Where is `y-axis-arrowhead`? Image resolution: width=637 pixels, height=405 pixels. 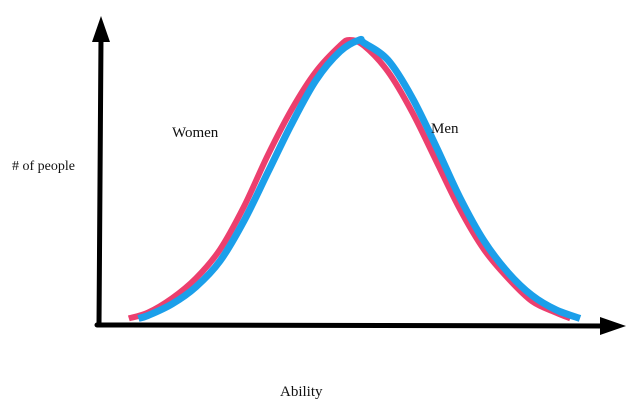 y-axis-arrowhead is located at coordinates (101, 29).